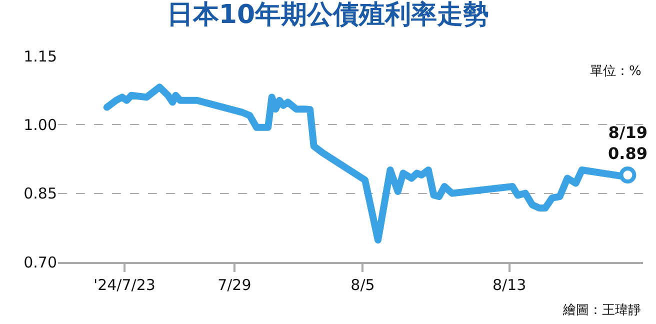 This screenshot has height=324, width=656. I want to click on x-tick-label: 8/13, so click(509, 285).